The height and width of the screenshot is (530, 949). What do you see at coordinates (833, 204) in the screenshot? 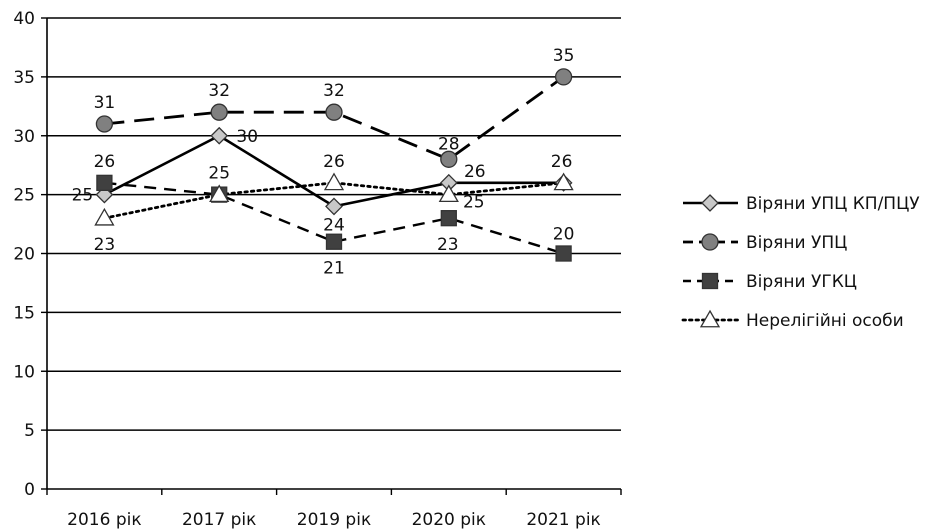
I see `legend-label: Віряни УПЦ КП/ПЦУ` at bounding box center [833, 204].